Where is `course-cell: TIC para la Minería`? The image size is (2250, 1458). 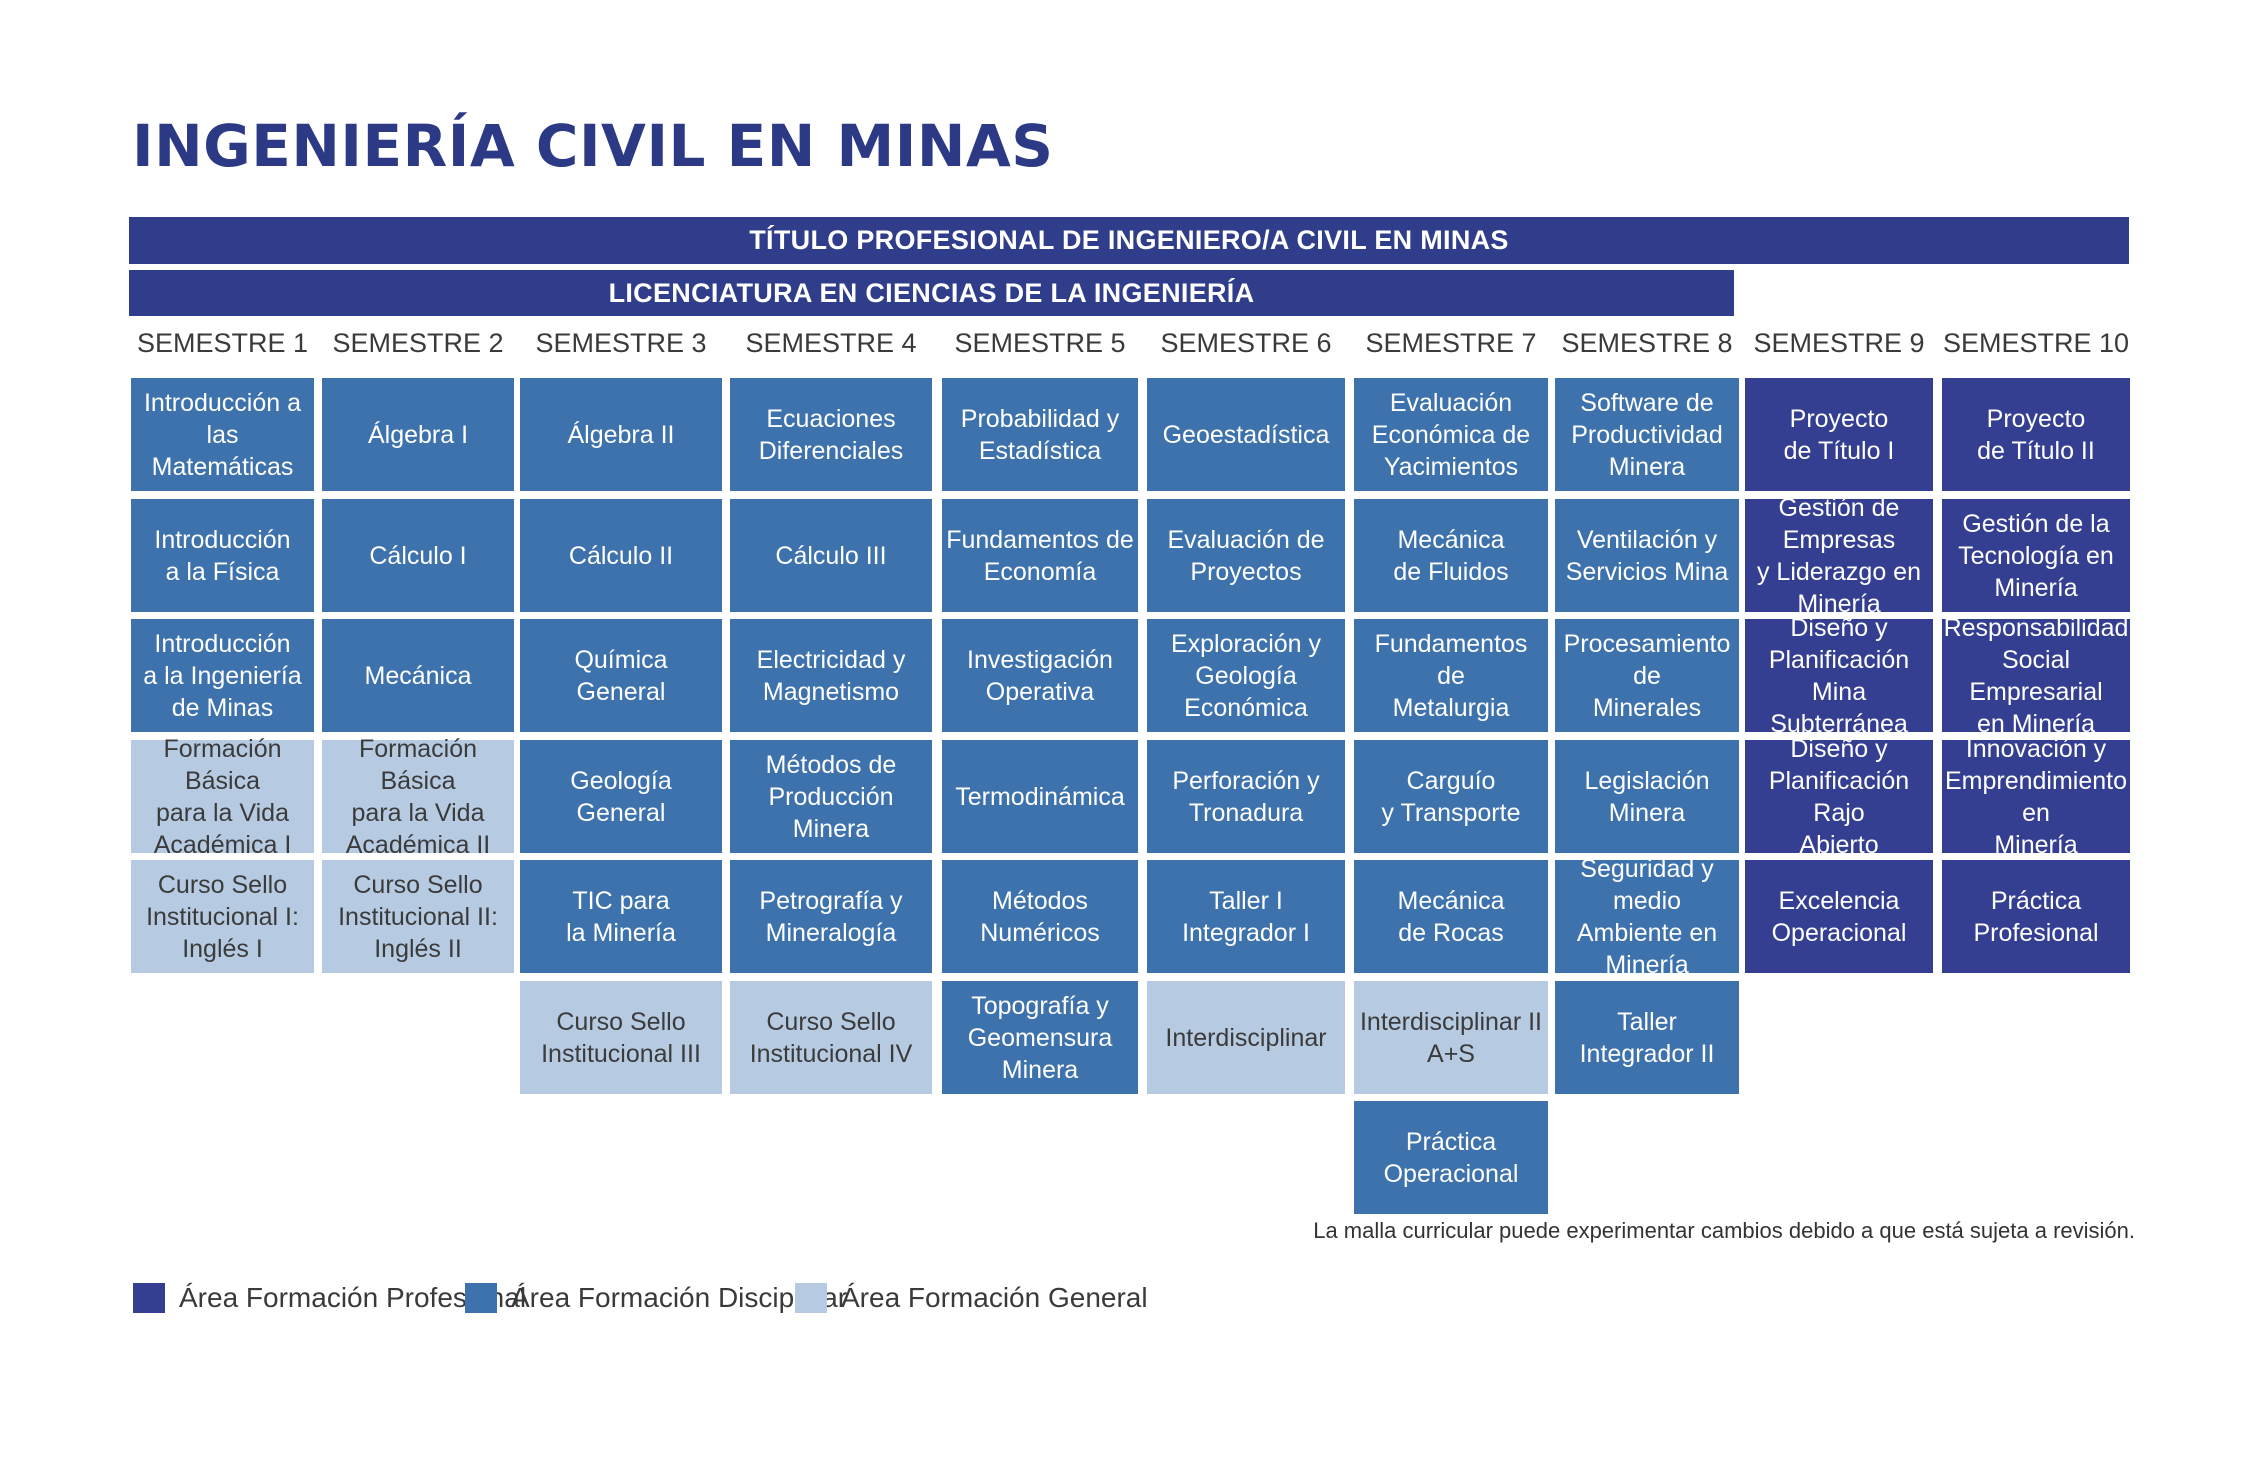
course-cell: TIC para la Minería is located at coordinates (621, 916).